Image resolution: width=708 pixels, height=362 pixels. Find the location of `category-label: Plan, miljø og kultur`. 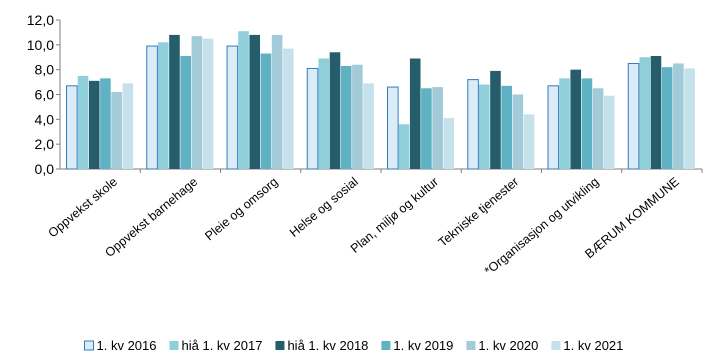

category-label: Plan, miljø og kultur is located at coordinates (394, 215).